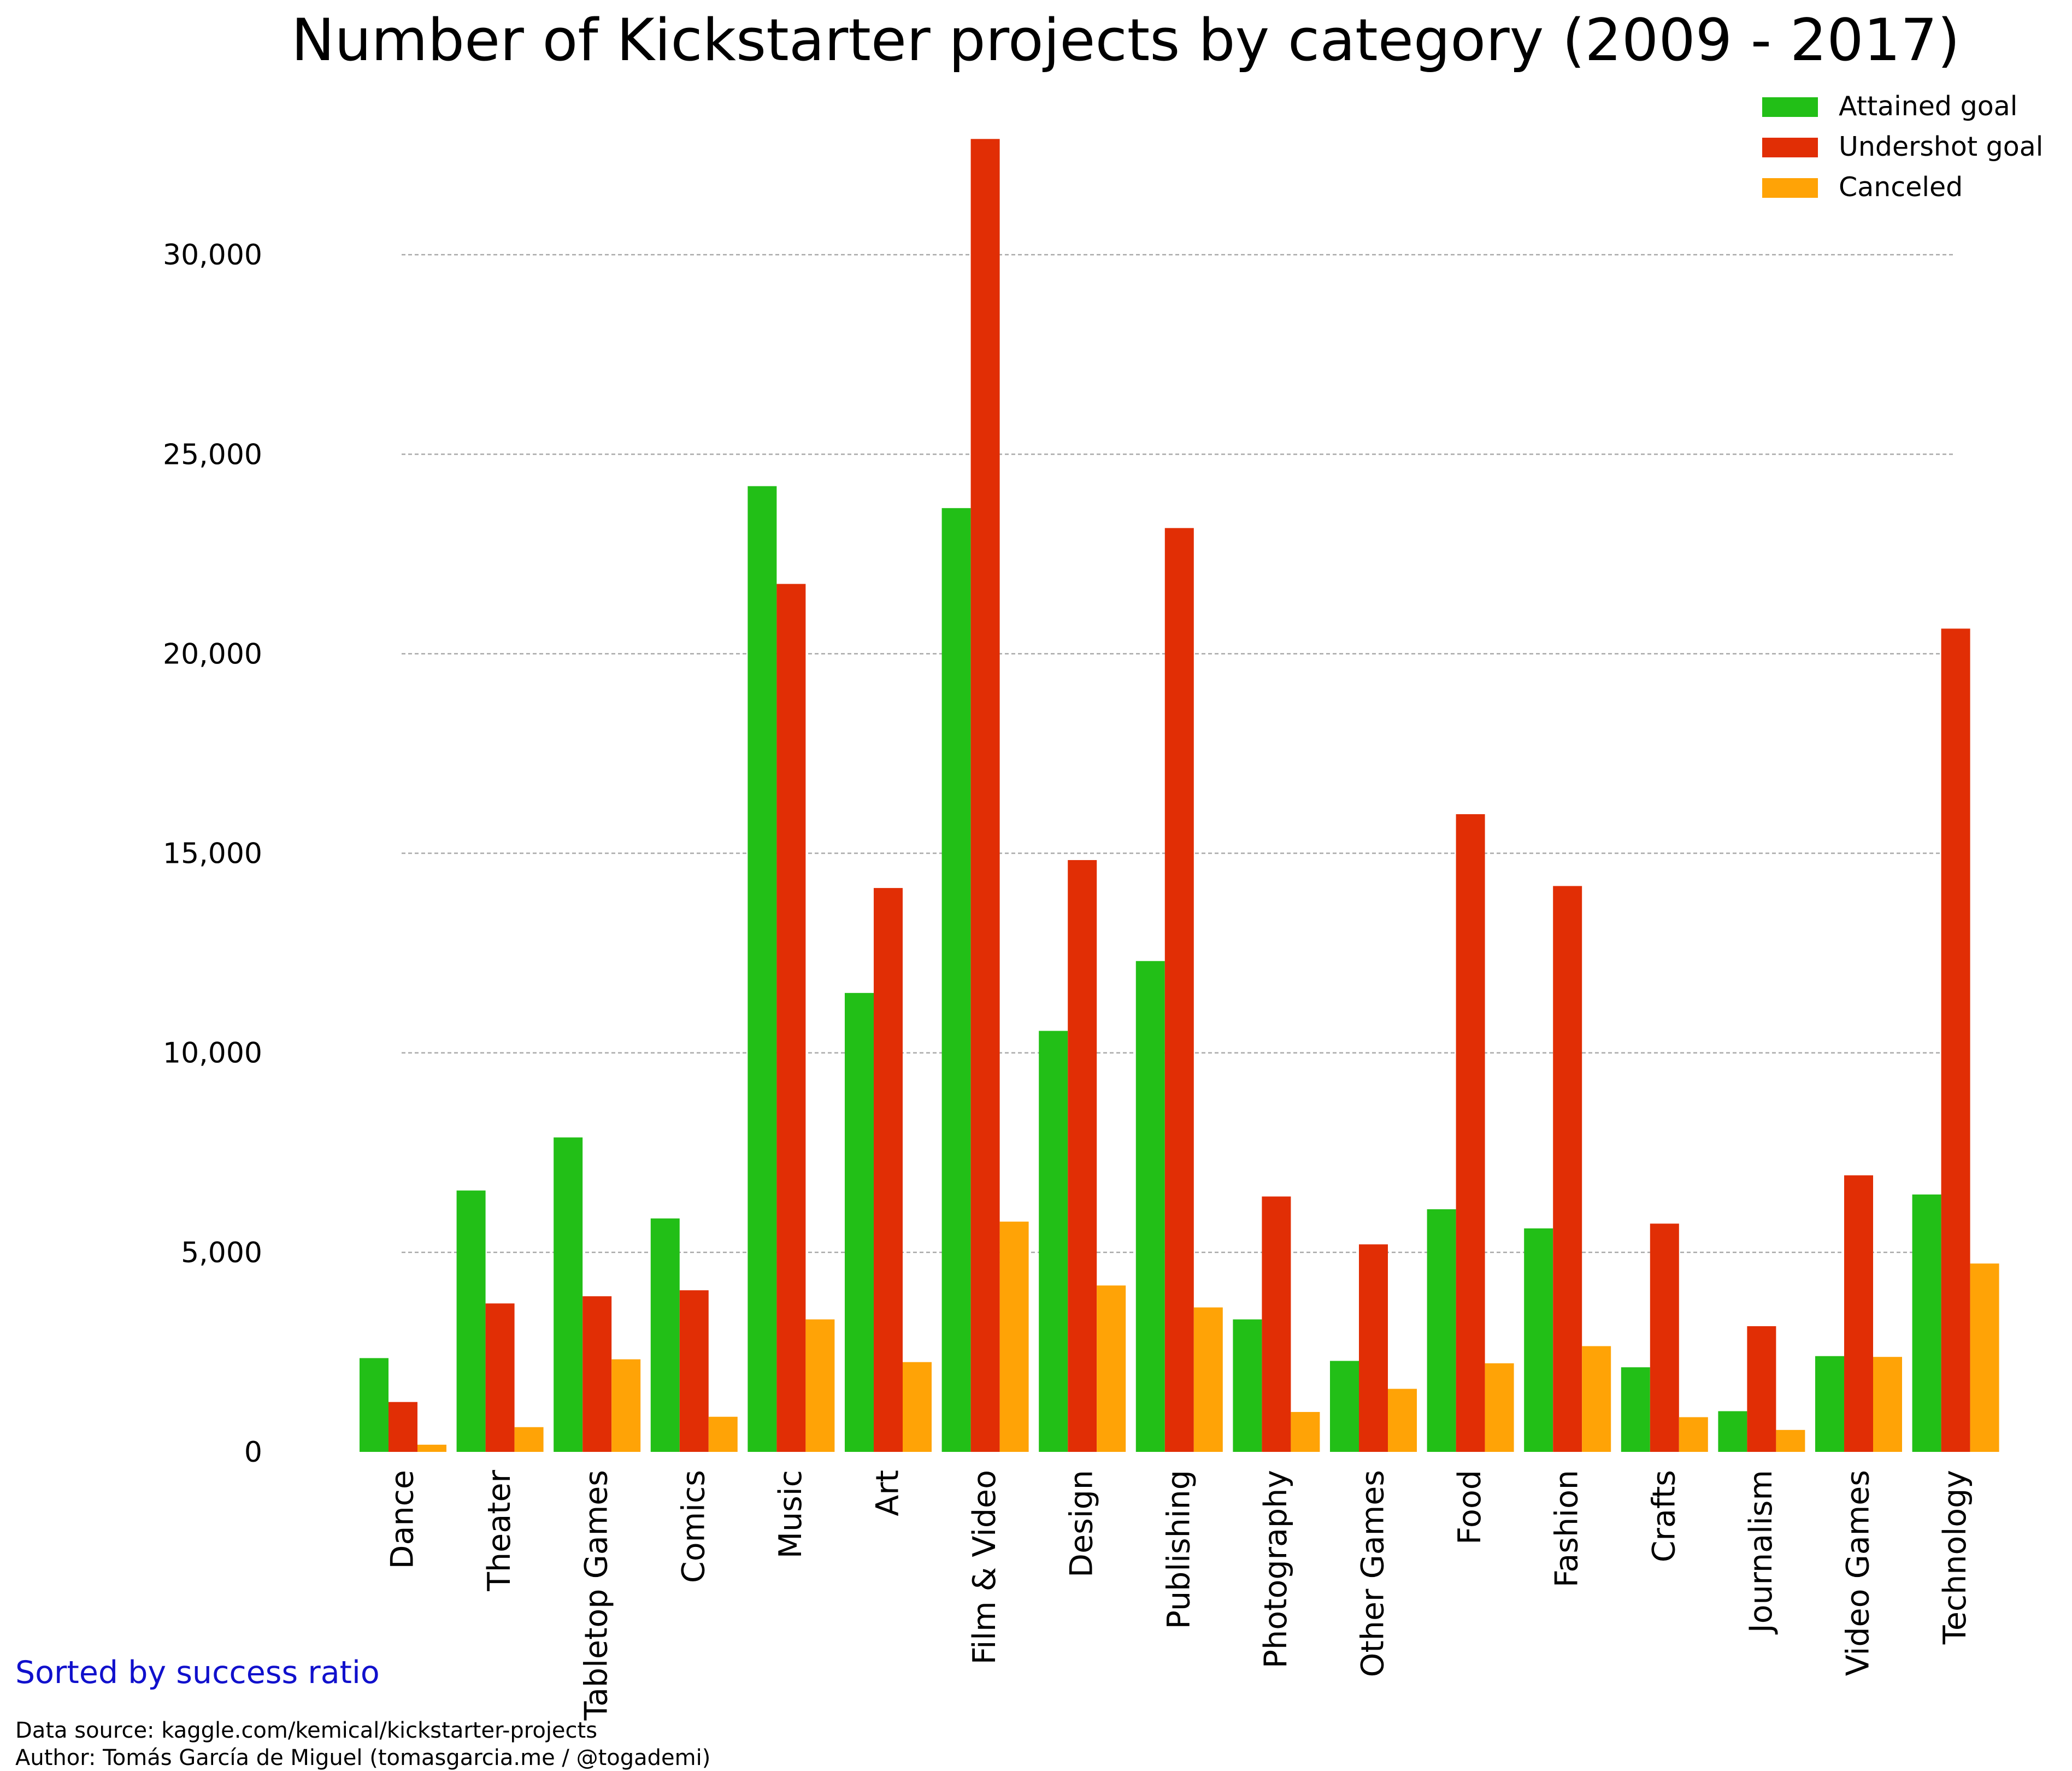 This screenshot has width=2072, height=1771. I want to click on y-tick-label: 5,000, so click(221, 1253).